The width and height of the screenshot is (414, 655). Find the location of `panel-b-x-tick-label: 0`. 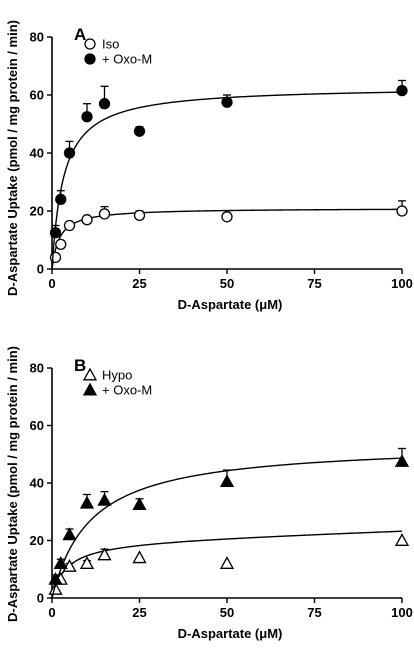

panel-b-x-tick-label: 0 is located at coordinates (51, 612).